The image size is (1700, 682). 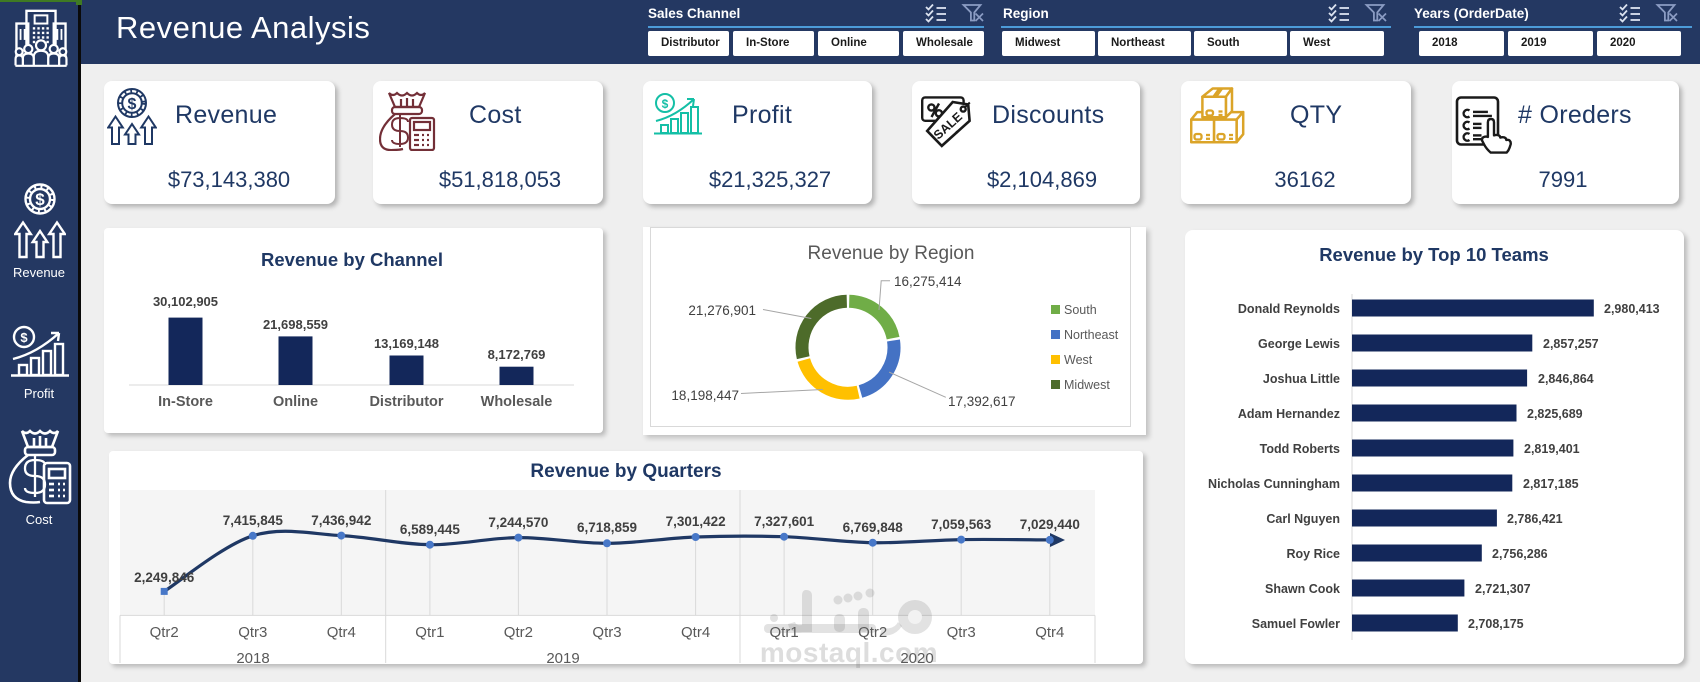 I want to click on svg-text: Adam Hernandez, so click(x=1289, y=414).